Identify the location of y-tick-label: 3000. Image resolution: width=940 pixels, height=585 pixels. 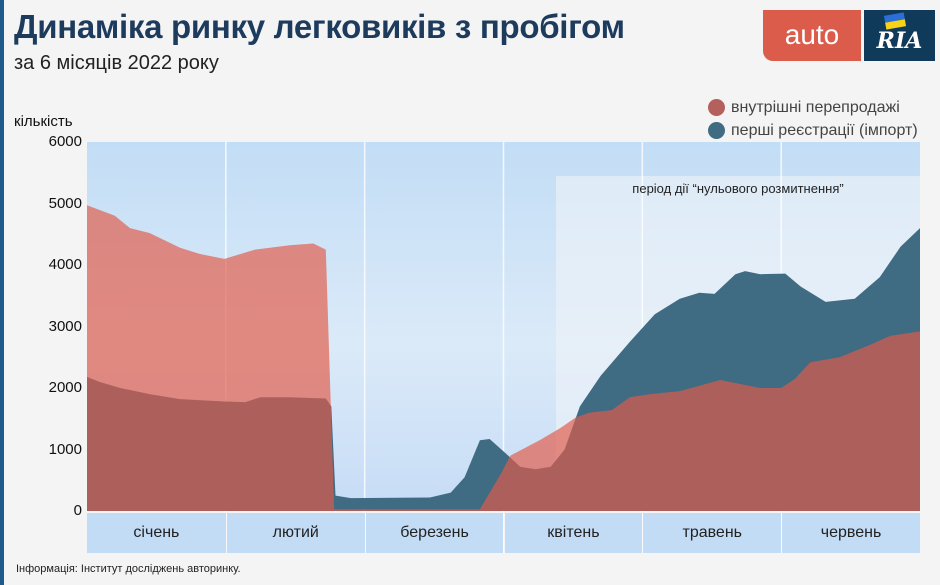
(65, 326).